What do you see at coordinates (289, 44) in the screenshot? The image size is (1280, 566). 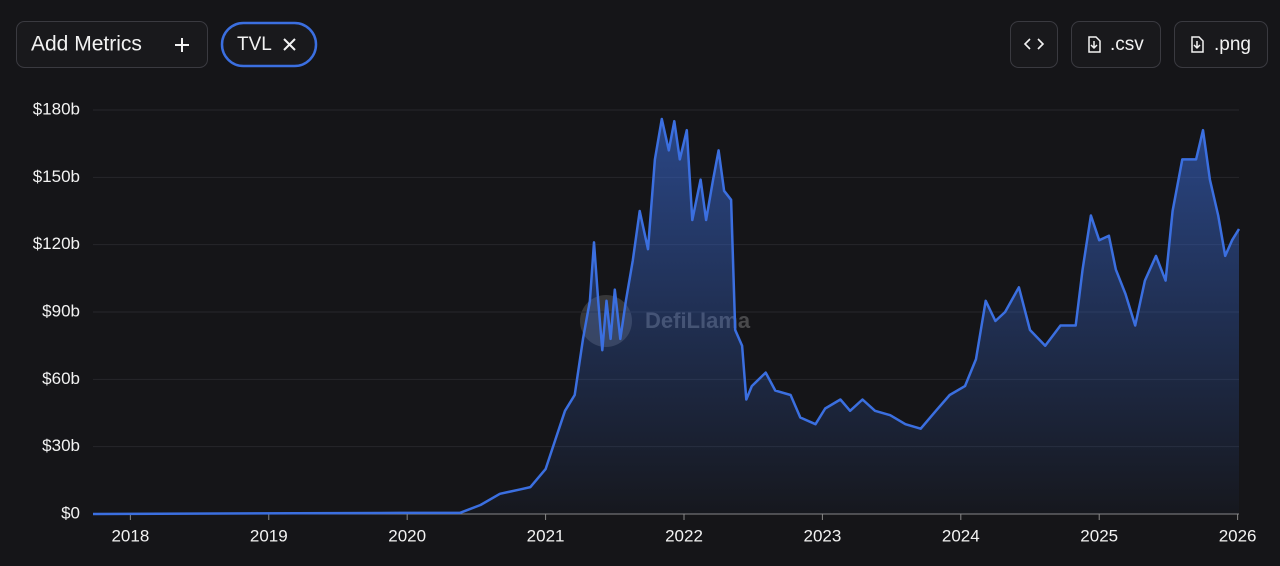 I see `remove-icon` at bounding box center [289, 44].